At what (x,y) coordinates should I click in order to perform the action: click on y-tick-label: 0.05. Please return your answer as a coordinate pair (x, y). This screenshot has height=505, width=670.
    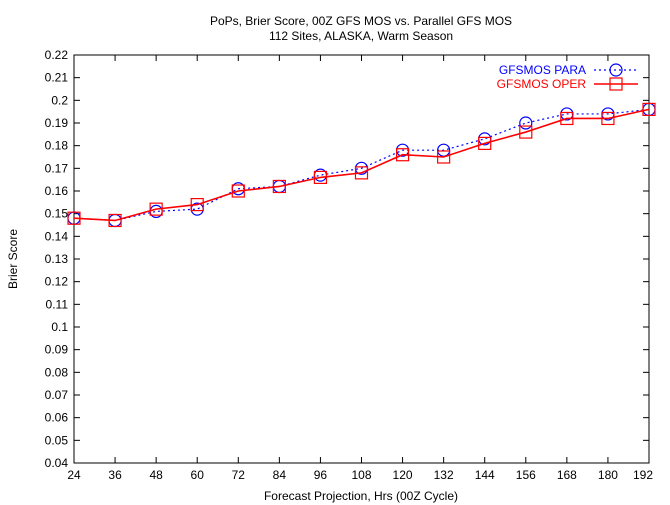
    Looking at the image, I should click on (57, 440).